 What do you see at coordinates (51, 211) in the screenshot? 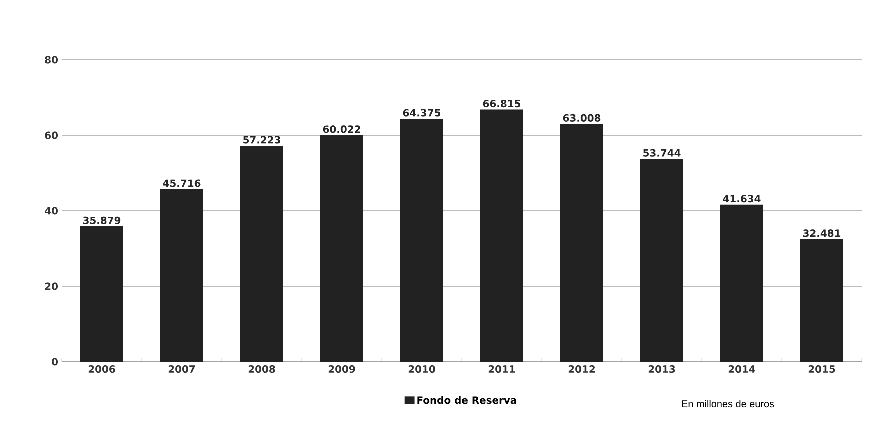
I see `y-tick-label: 40` at bounding box center [51, 211].